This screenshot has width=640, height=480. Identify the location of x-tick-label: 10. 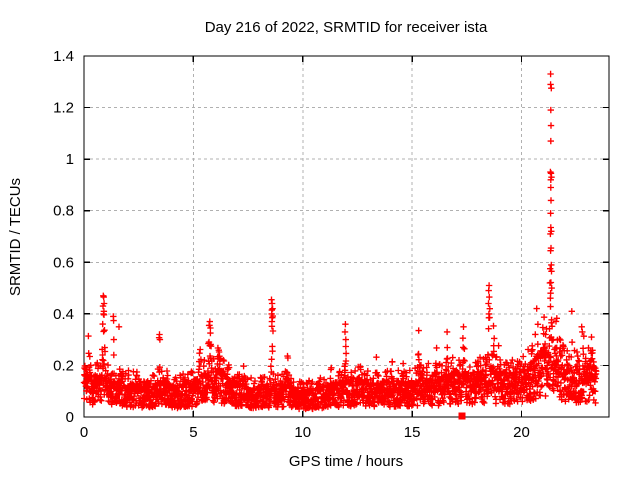
(302, 432).